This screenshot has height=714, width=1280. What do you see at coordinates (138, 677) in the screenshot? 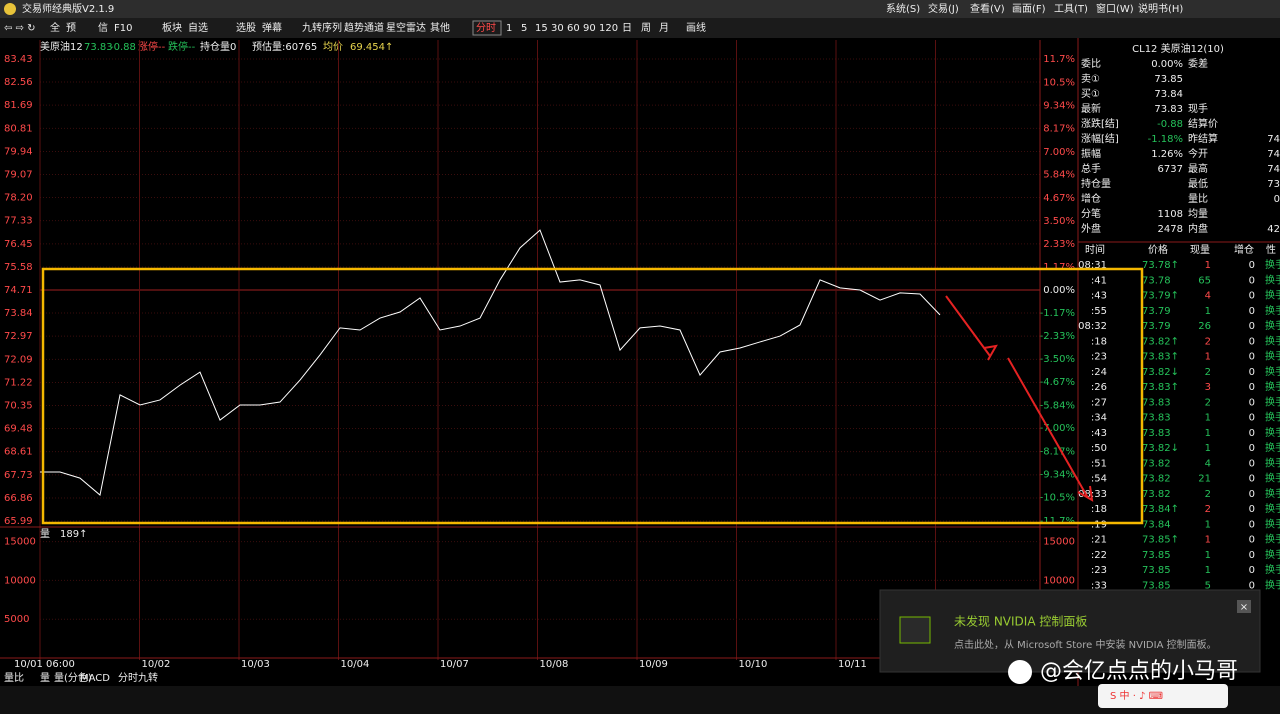
I see `chart-tab: 分时九转` at bounding box center [138, 677].